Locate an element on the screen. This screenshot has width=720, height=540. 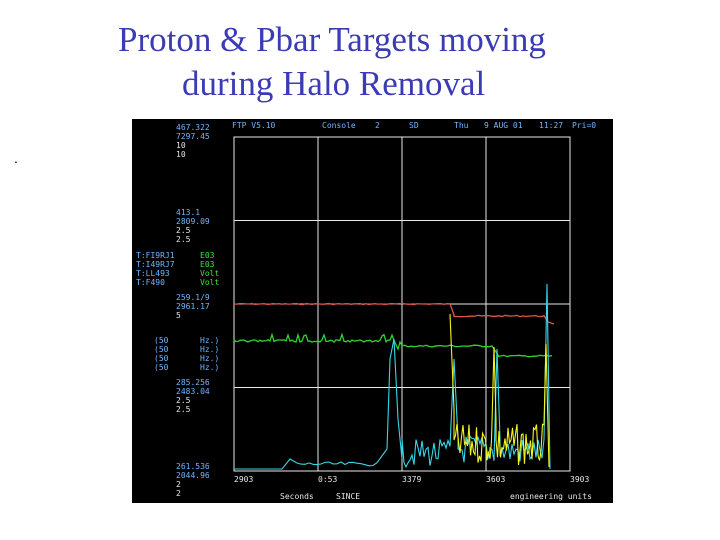
device-name-1: T:I49RJ7 is located at coordinates (155, 264).